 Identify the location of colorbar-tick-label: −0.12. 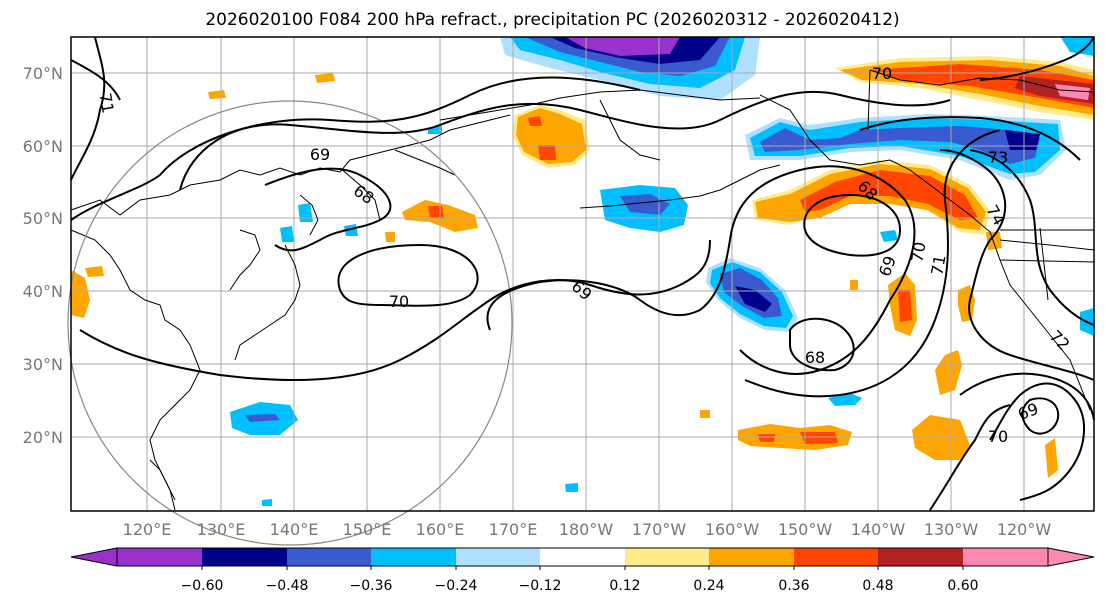
(540, 586).